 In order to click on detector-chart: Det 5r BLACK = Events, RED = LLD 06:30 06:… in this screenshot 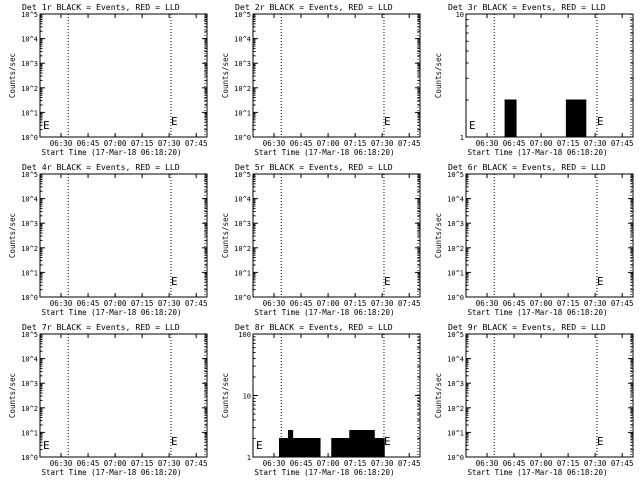, I will do `click(321, 239)`.